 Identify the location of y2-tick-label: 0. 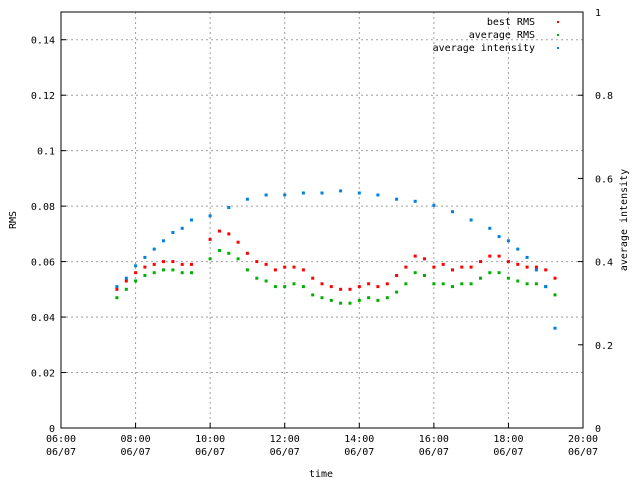
(598, 429).